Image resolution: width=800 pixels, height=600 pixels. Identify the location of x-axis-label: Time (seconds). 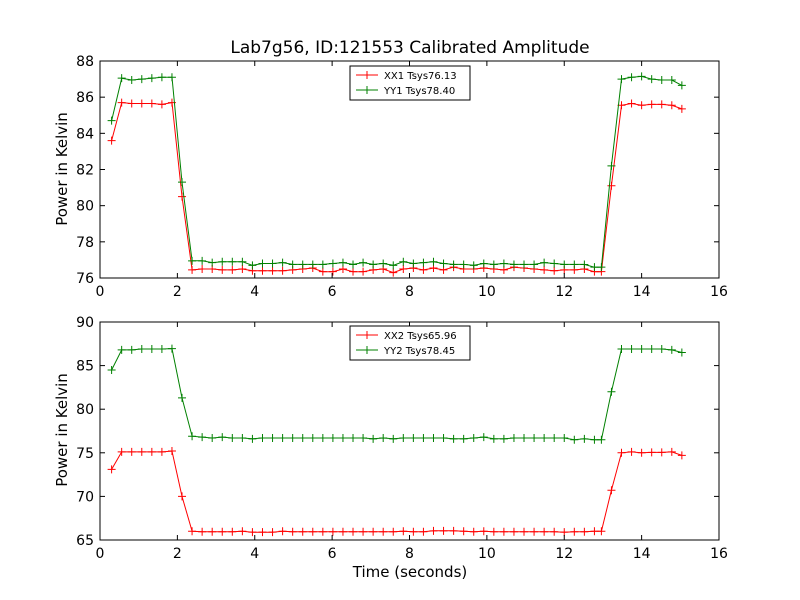
(410, 572).